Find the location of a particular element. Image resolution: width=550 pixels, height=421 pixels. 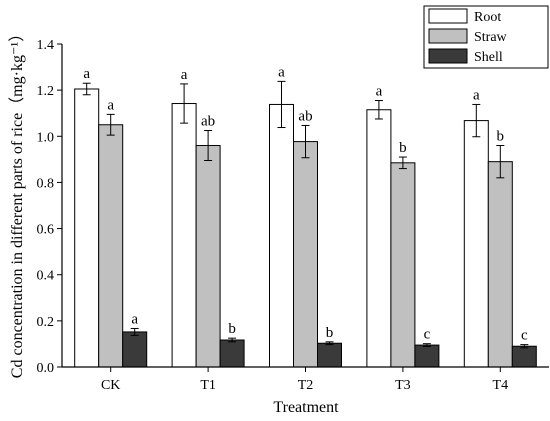

y-tick-label: 0.8 is located at coordinates (46, 183).